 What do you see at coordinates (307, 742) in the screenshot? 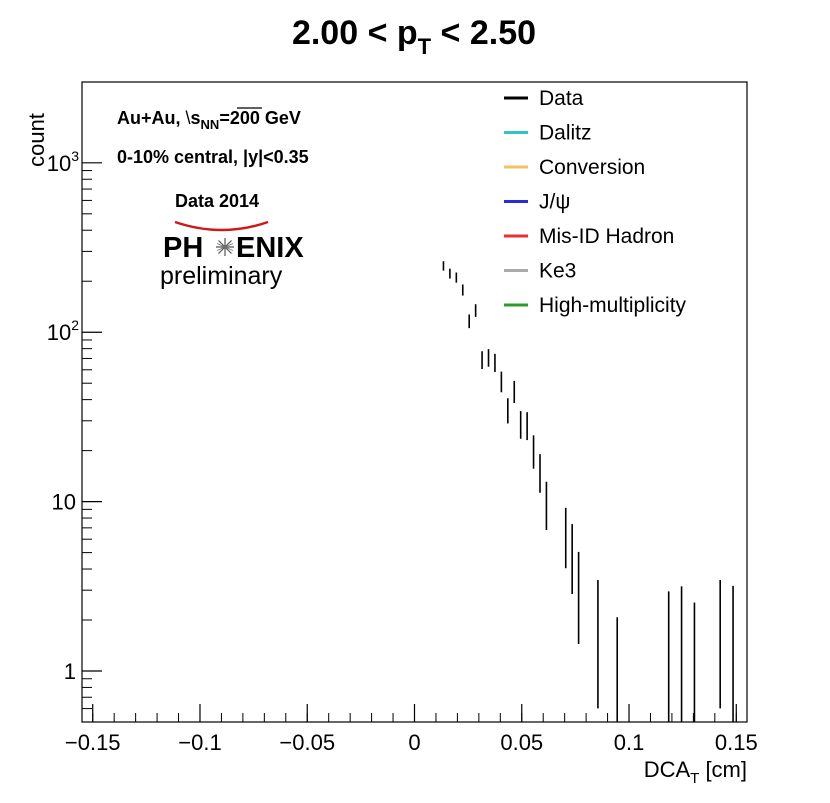
I see `x-tick-label: −0.05` at bounding box center [307, 742].